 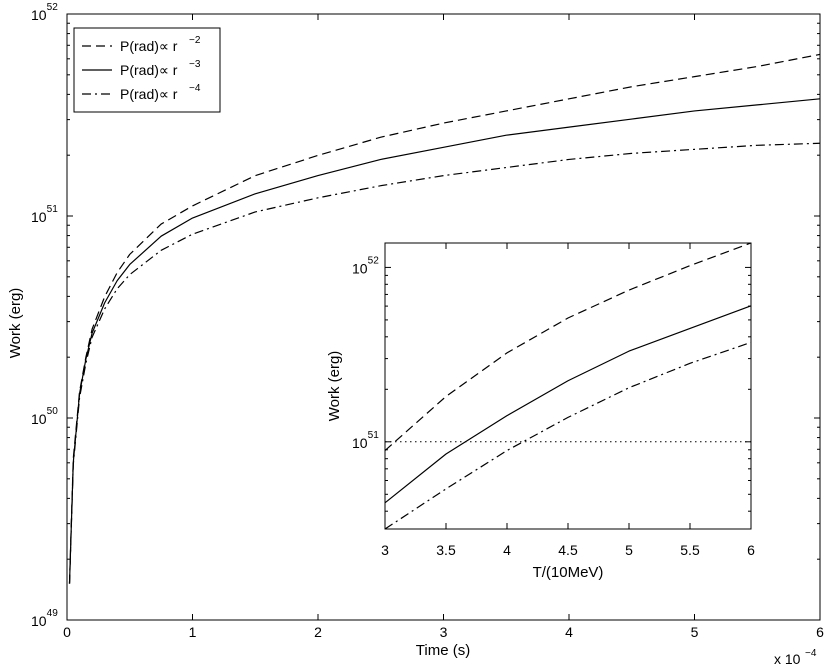 I want to click on main-x-tick-label: 5, so click(x=695, y=632).